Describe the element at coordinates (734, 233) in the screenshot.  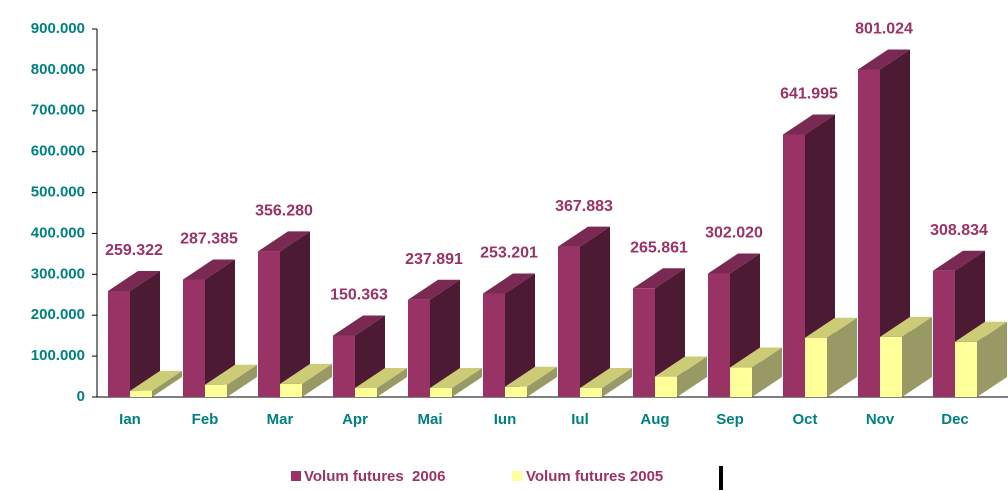
I see `value-label: 302.020` at that location.